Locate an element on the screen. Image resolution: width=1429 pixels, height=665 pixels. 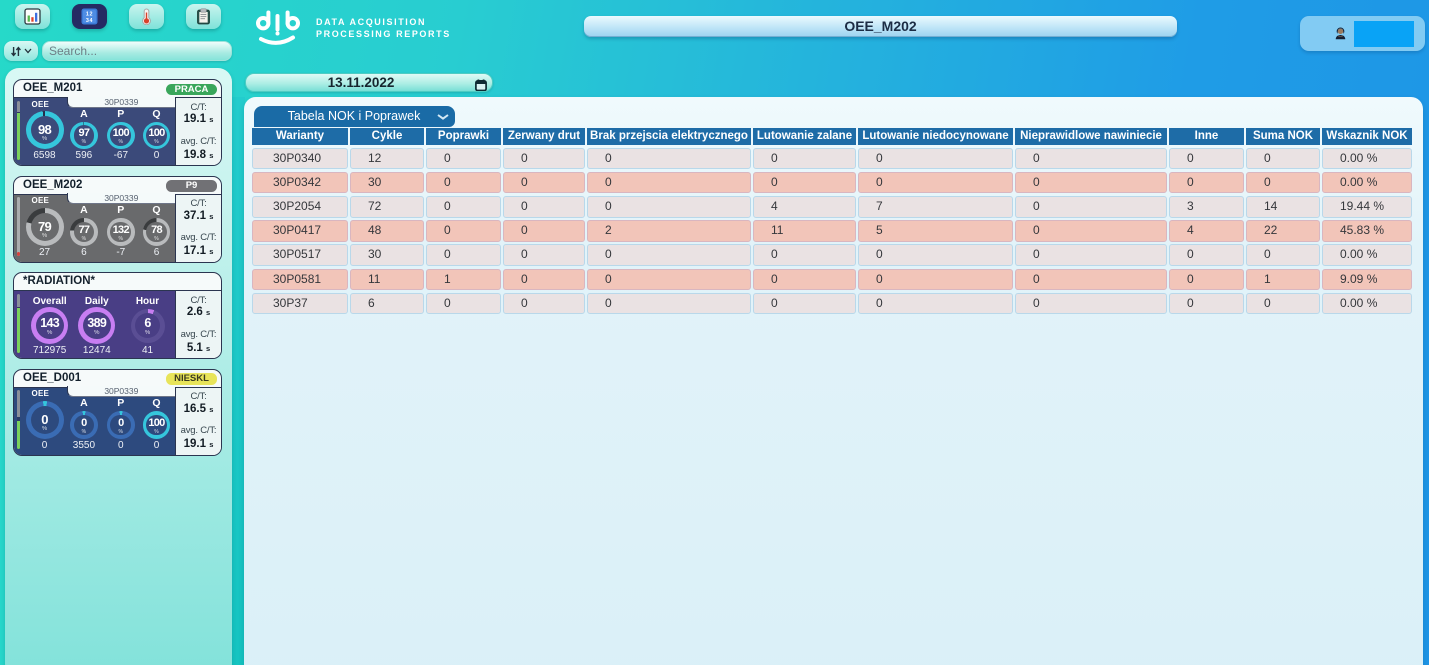
svg-text: 12 is located at coordinates (89, 15).